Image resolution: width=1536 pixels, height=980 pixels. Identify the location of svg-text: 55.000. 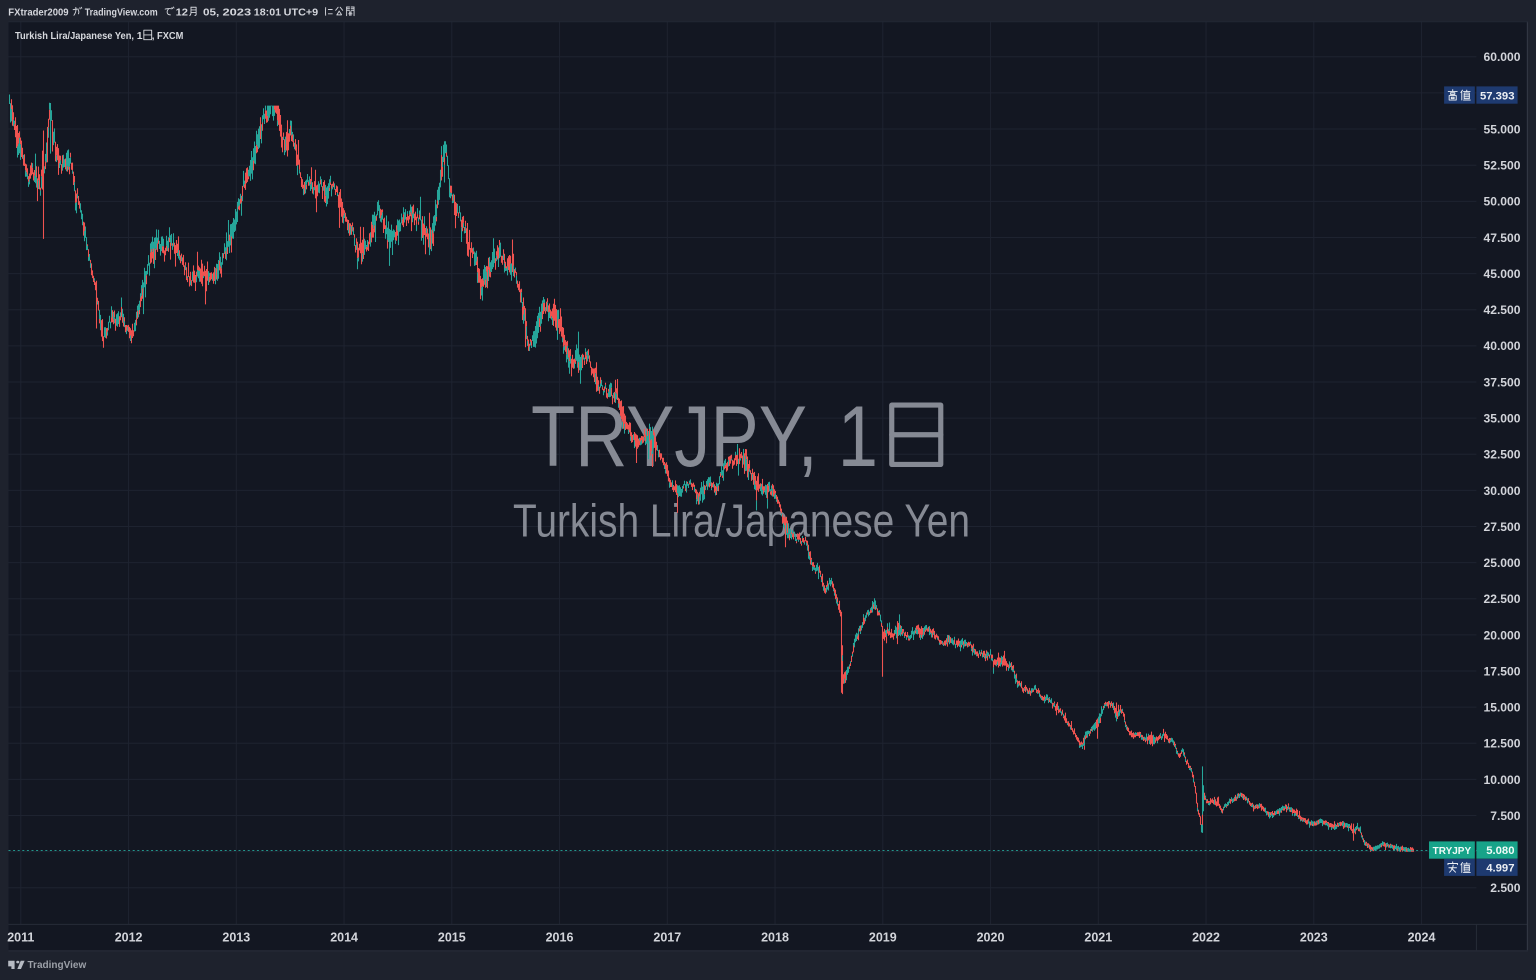
(1502, 130).